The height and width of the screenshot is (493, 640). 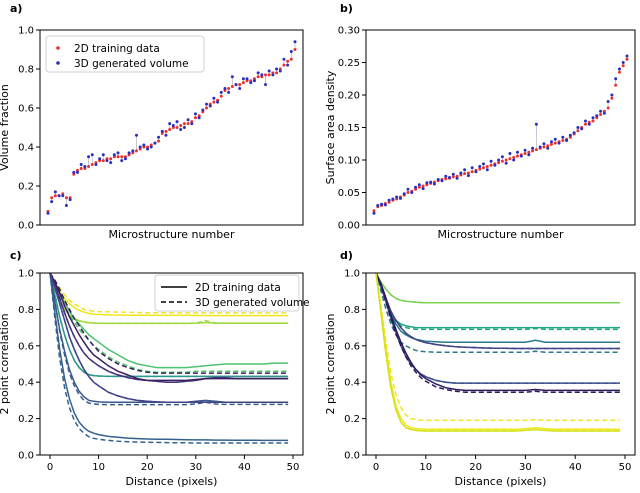 I want to click on y-tick-label: 0.4, so click(x=26, y=383).